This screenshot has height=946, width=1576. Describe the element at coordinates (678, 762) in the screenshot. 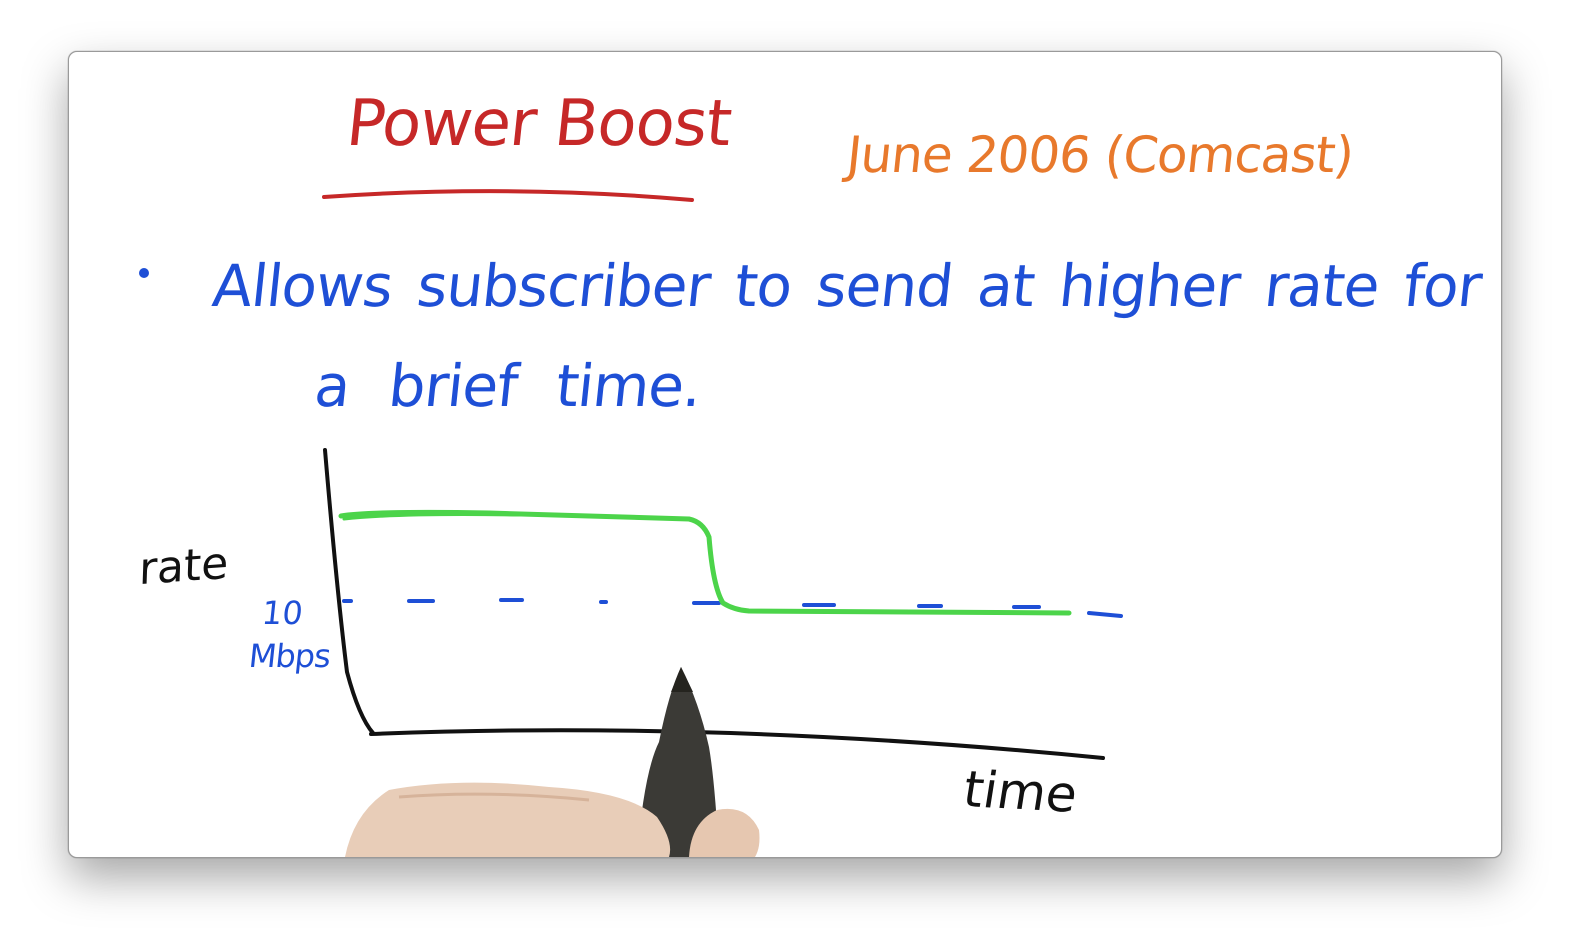

I see `marker-icon` at that location.